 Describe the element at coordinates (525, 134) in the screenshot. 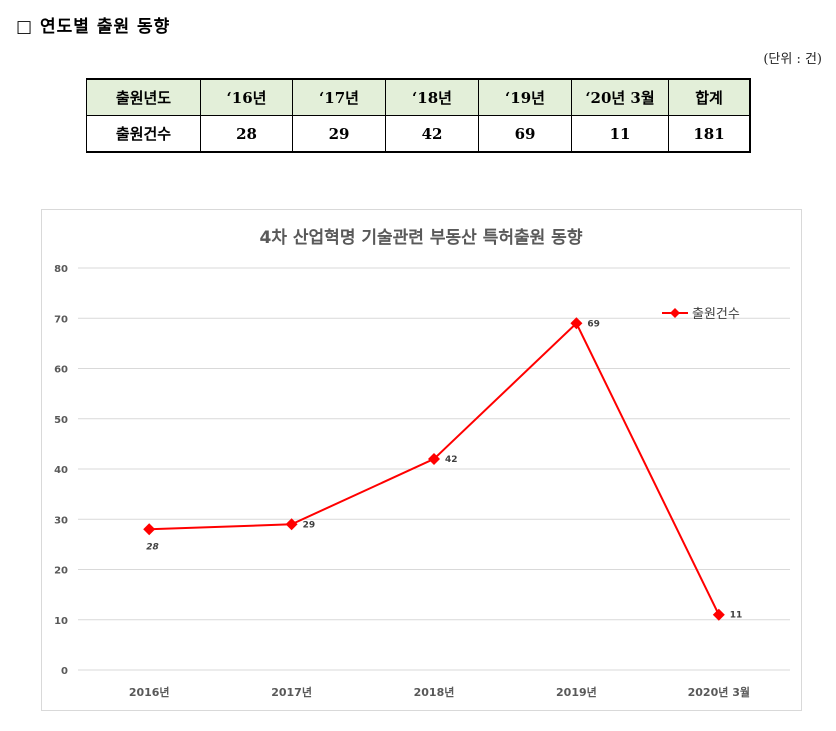

I see `table-cell-count: 69` at that location.